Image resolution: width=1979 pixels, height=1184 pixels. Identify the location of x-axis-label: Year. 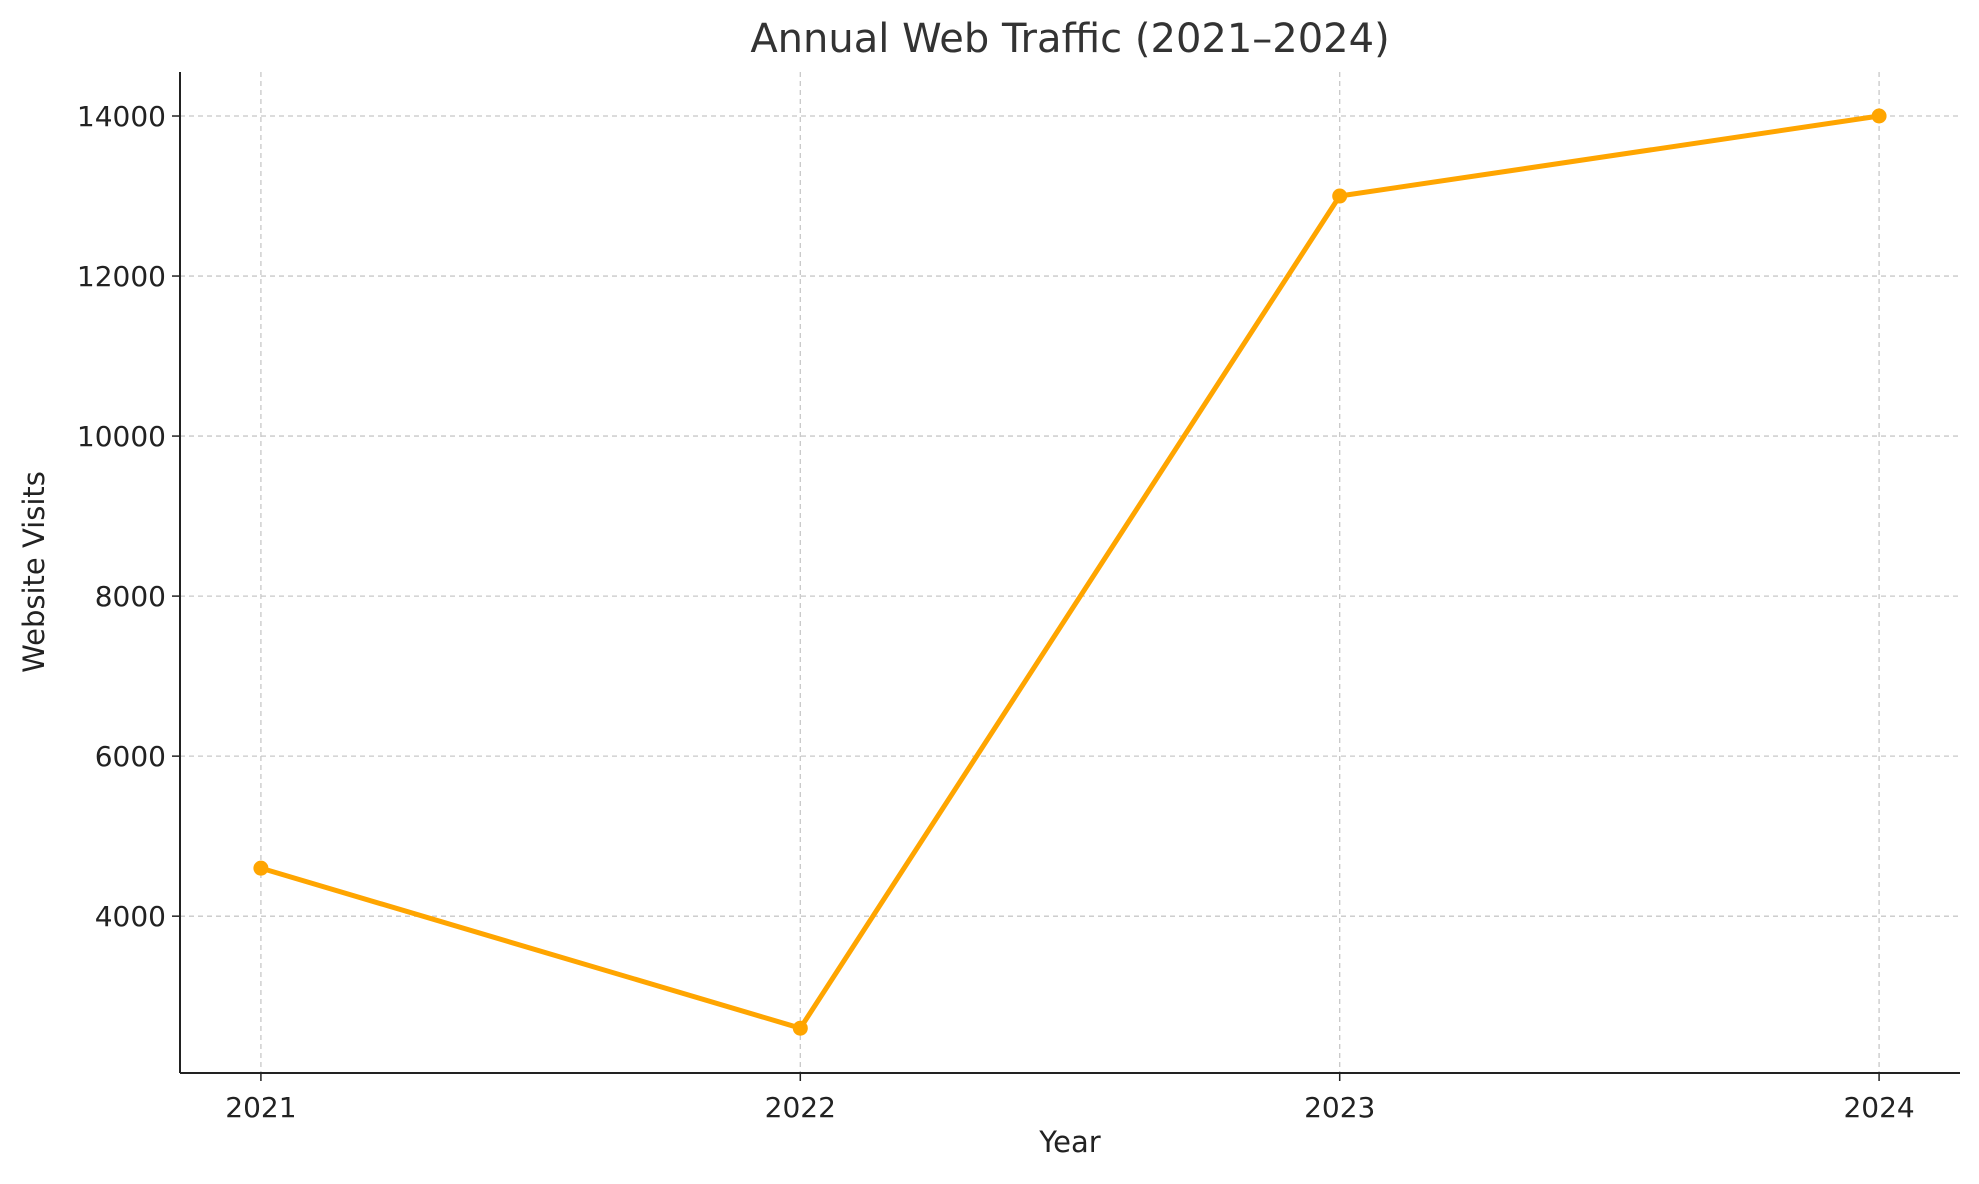
(1069, 1142).